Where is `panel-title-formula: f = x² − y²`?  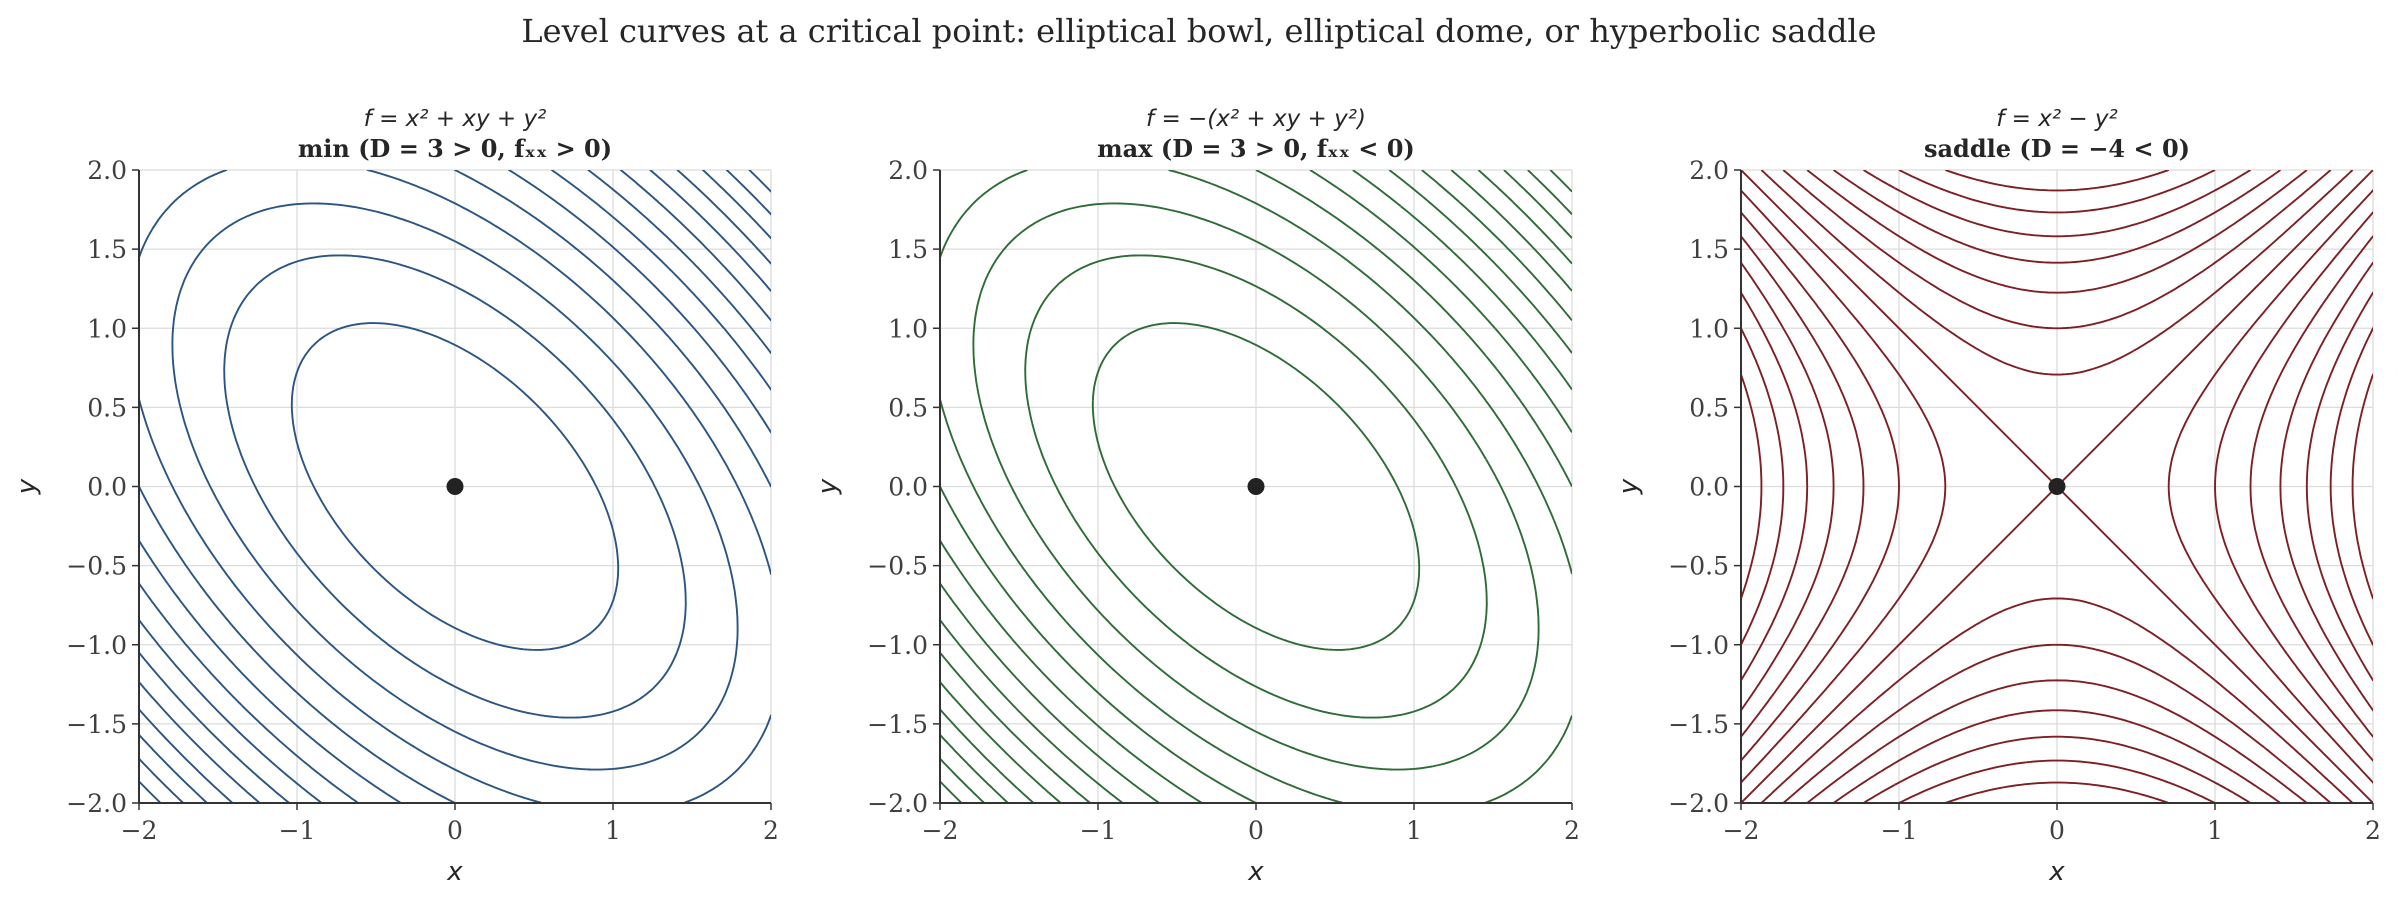
panel-title-formula: f = x² − y² is located at coordinates (2057, 119).